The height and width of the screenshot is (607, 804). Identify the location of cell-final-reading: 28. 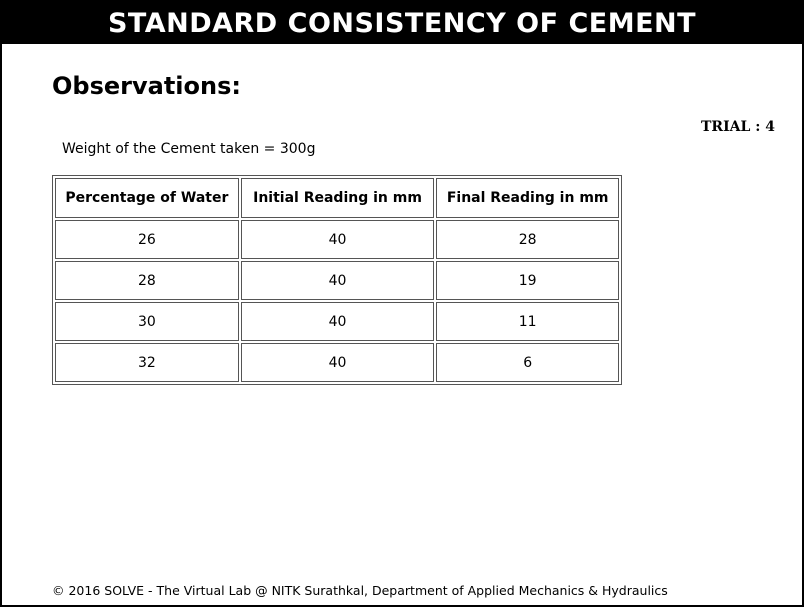
(527, 239).